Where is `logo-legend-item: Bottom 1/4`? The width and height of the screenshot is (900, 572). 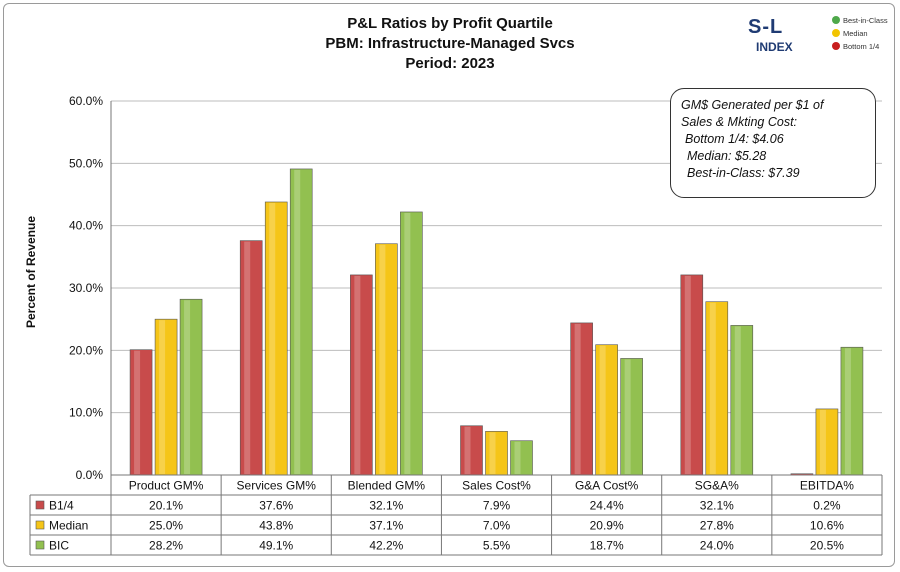
logo-legend-item: Bottom 1/4 is located at coordinates (855, 47).